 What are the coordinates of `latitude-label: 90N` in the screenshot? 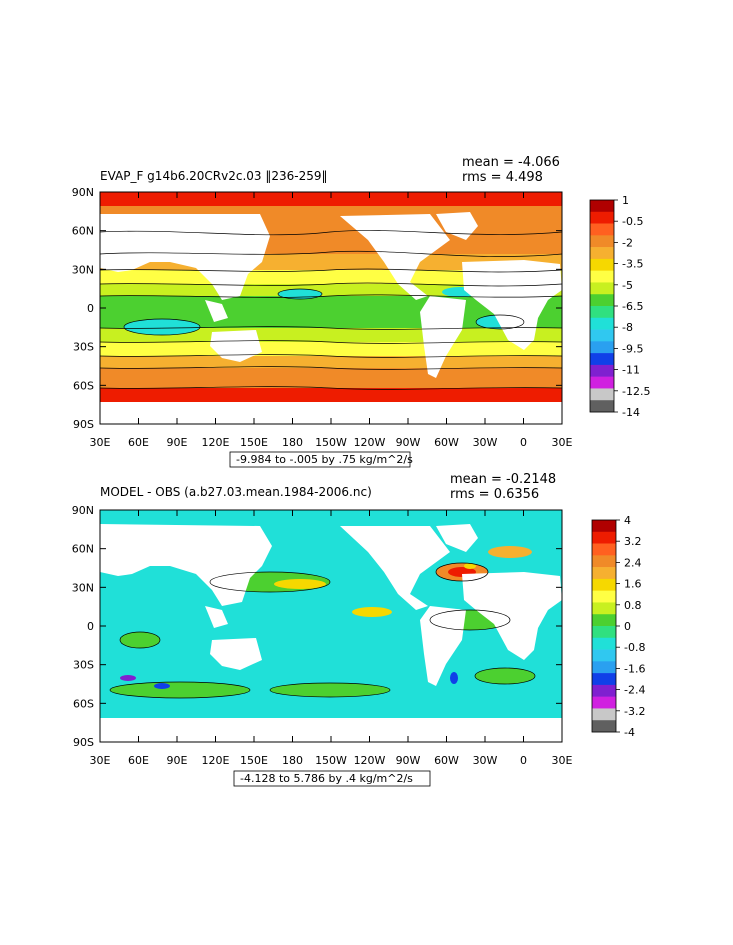 It's located at (83, 192).